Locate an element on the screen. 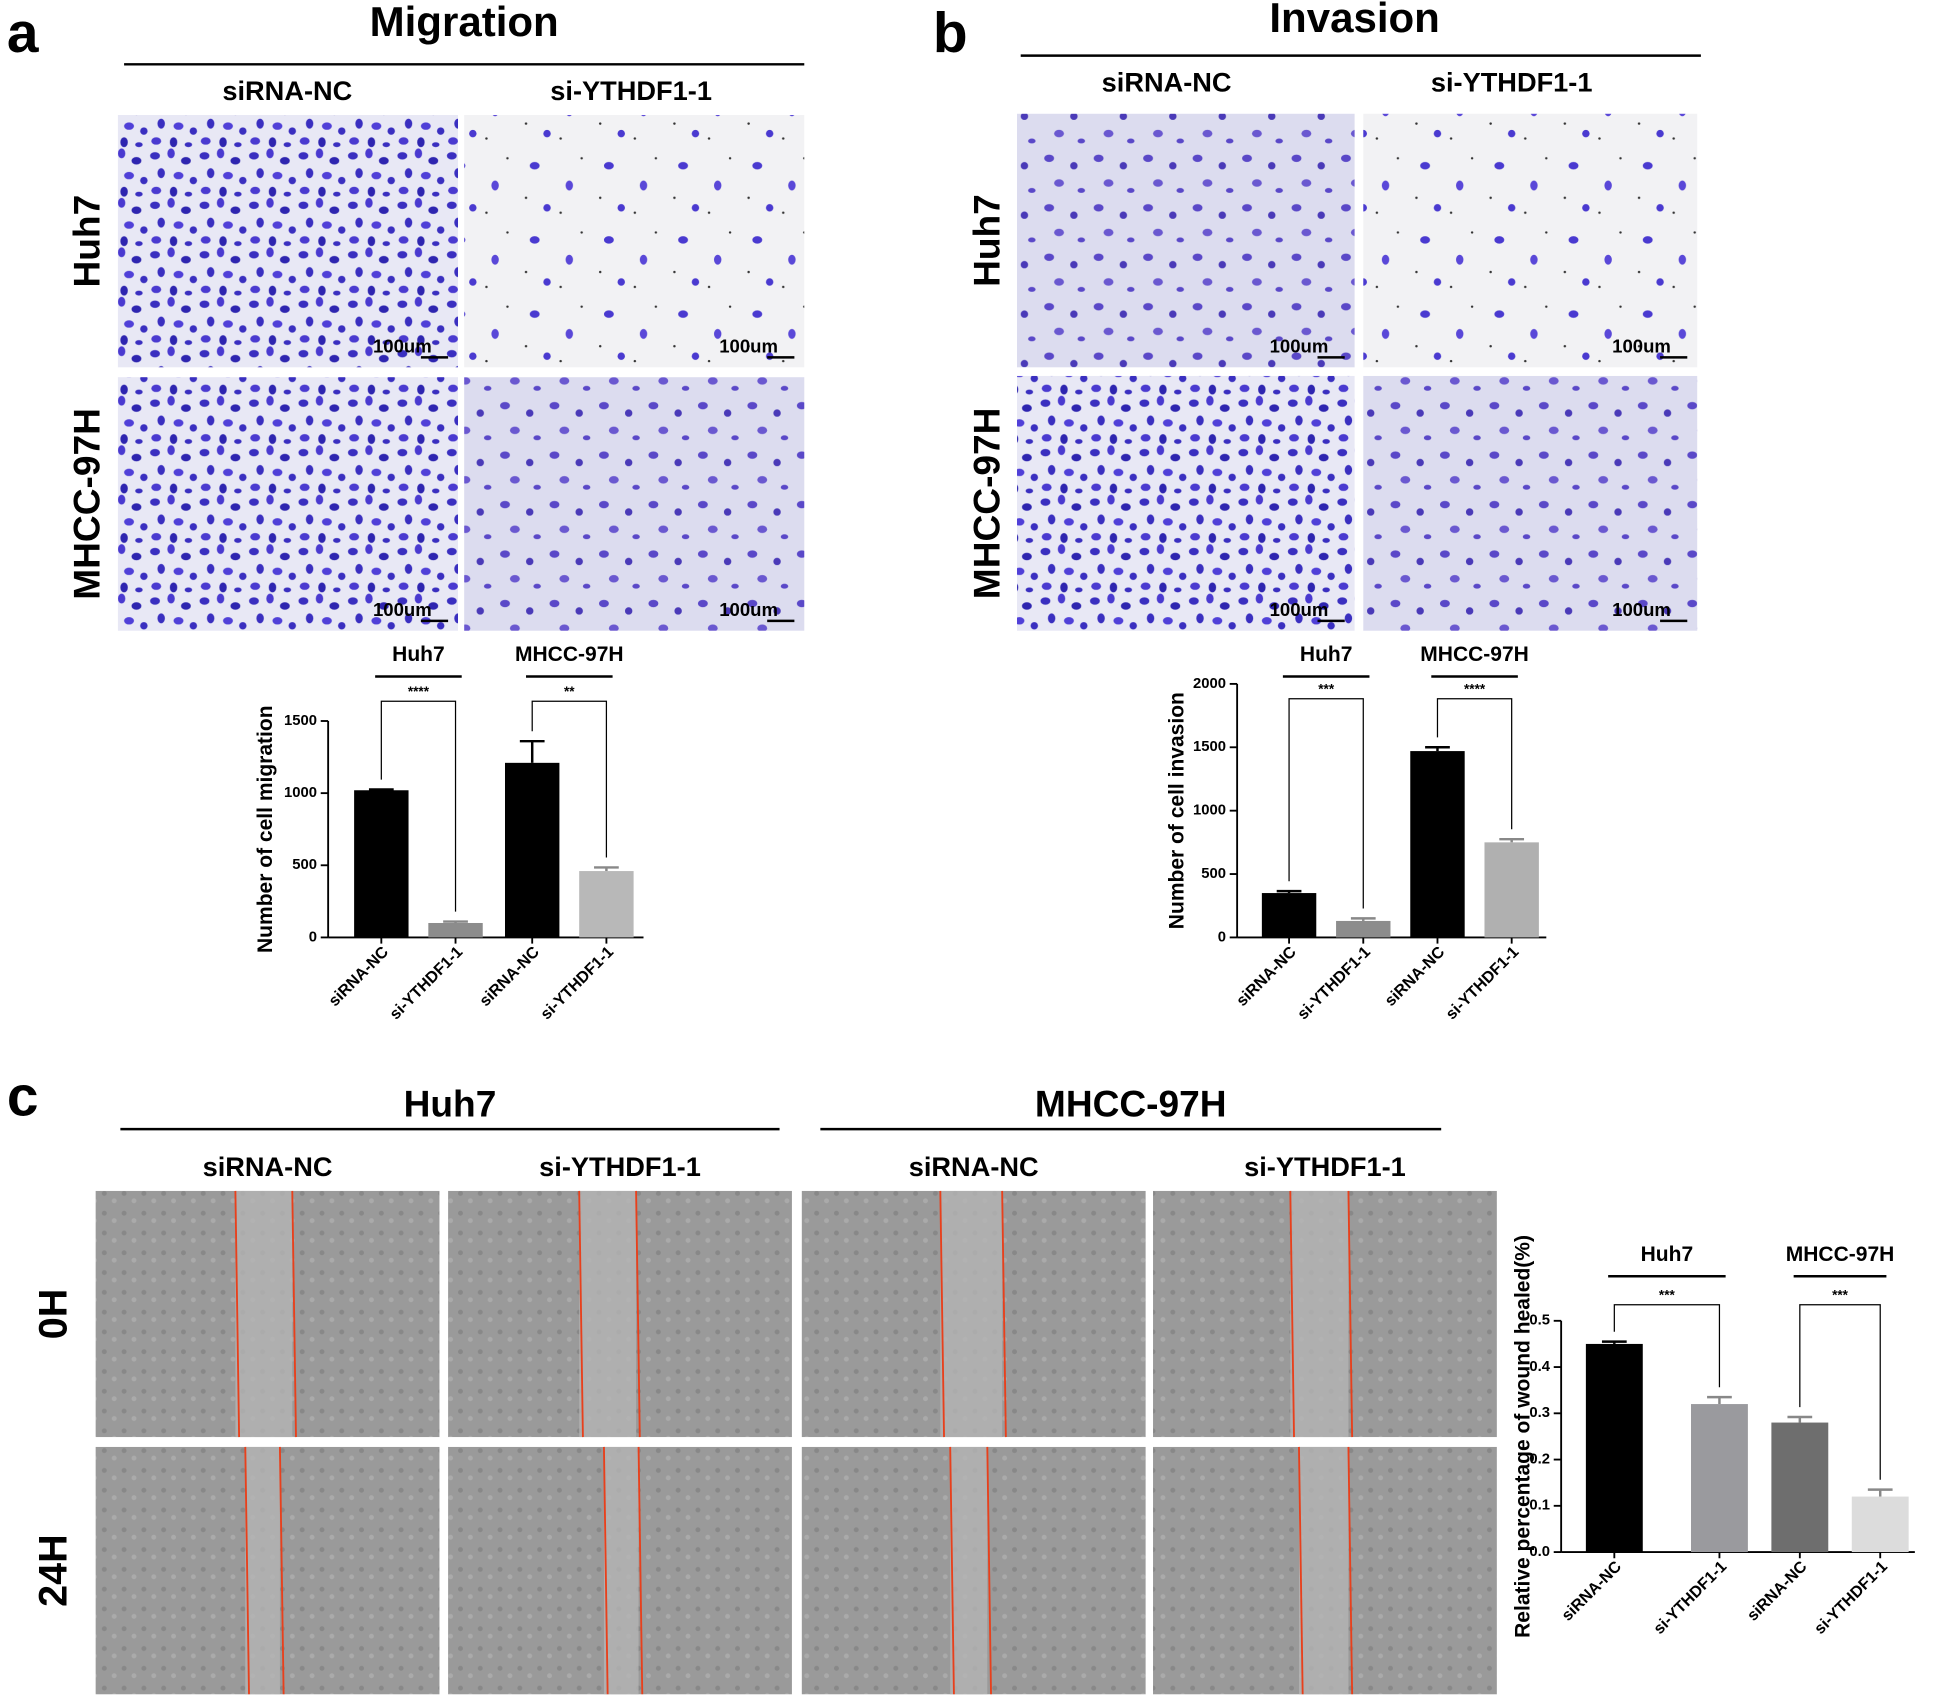  panel-title: Invasion is located at coordinates (1354, 20).